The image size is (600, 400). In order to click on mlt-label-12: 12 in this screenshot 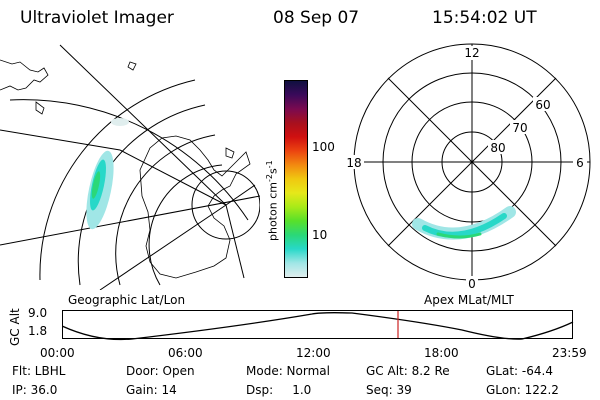, I will do `click(471, 53)`.